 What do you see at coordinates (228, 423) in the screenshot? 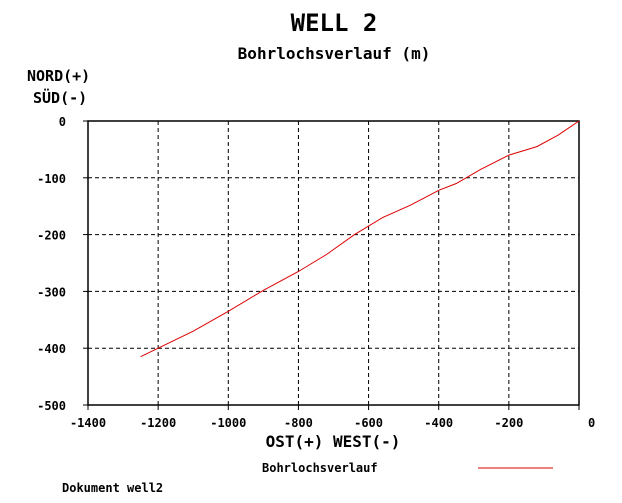
I see `x-tick-label: -1000` at bounding box center [228, 423].